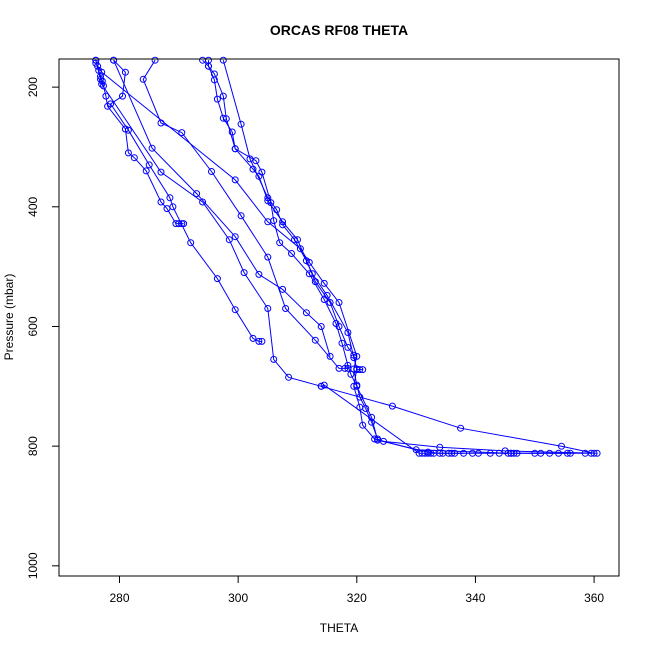 The image size is (650, 650). I want to click on y-axis-label: Pressure (mbar), so click(9, 317).